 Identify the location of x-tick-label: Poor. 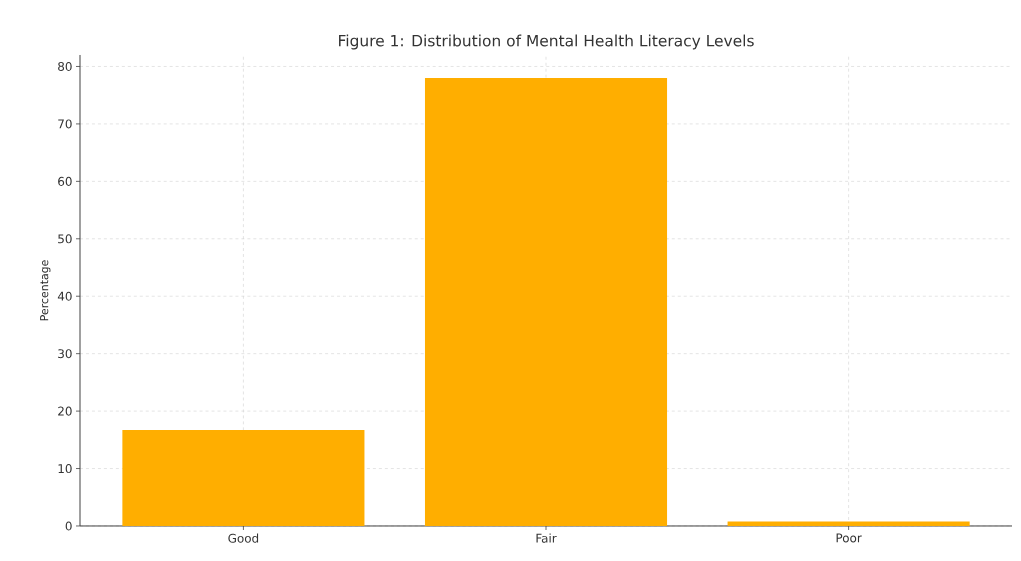
(849, 538).